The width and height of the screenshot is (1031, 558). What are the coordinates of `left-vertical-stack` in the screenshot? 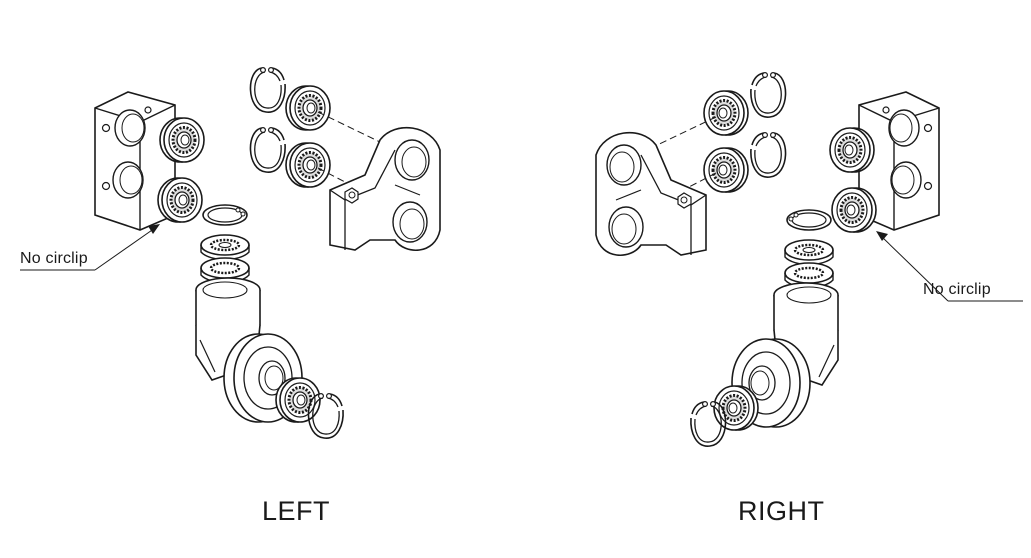 It's located at (225, 244).